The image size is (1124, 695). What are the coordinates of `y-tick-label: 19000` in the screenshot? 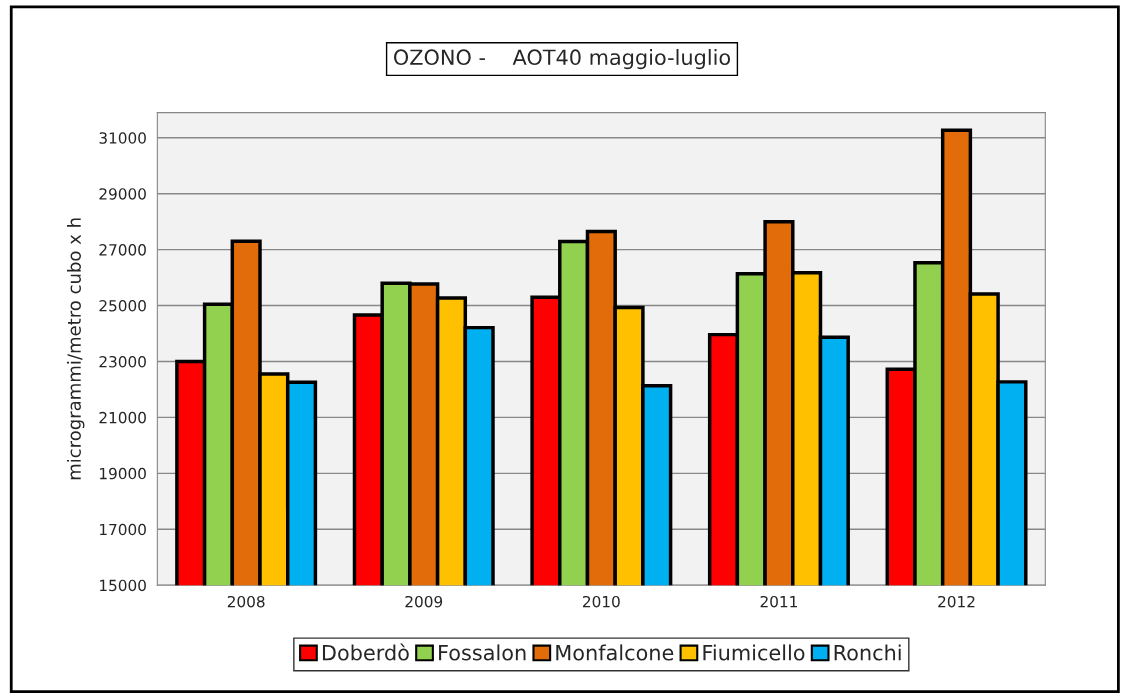 It's located at (123, 473).